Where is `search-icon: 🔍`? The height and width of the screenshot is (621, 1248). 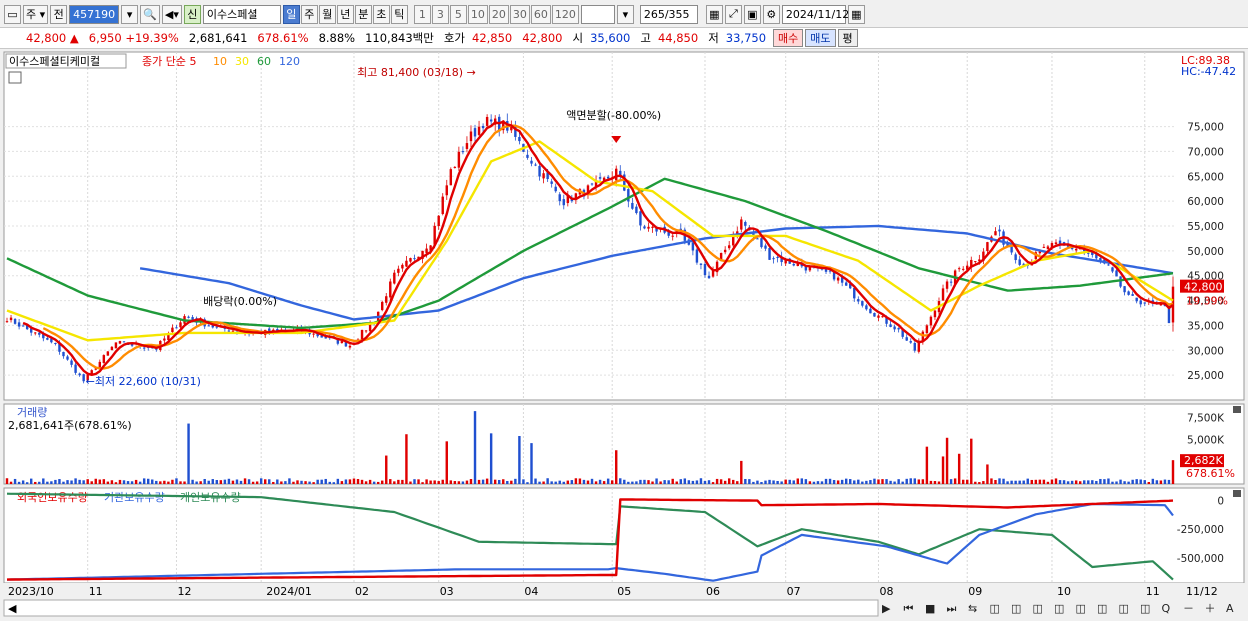
search-icon: 🔍 is located at coordinates (150, 14).